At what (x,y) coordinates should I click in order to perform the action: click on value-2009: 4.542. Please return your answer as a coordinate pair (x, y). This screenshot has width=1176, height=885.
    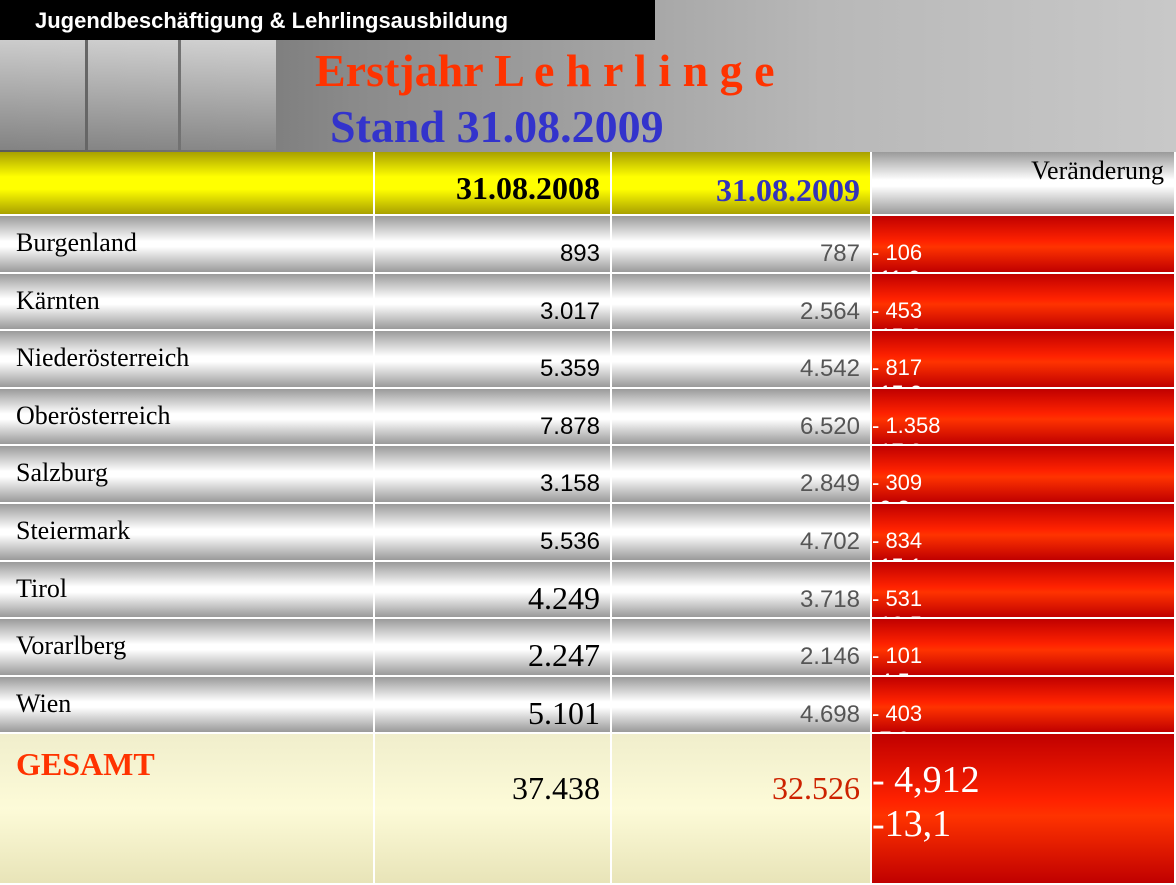
    Looking at the image, I should click on (742, 360).